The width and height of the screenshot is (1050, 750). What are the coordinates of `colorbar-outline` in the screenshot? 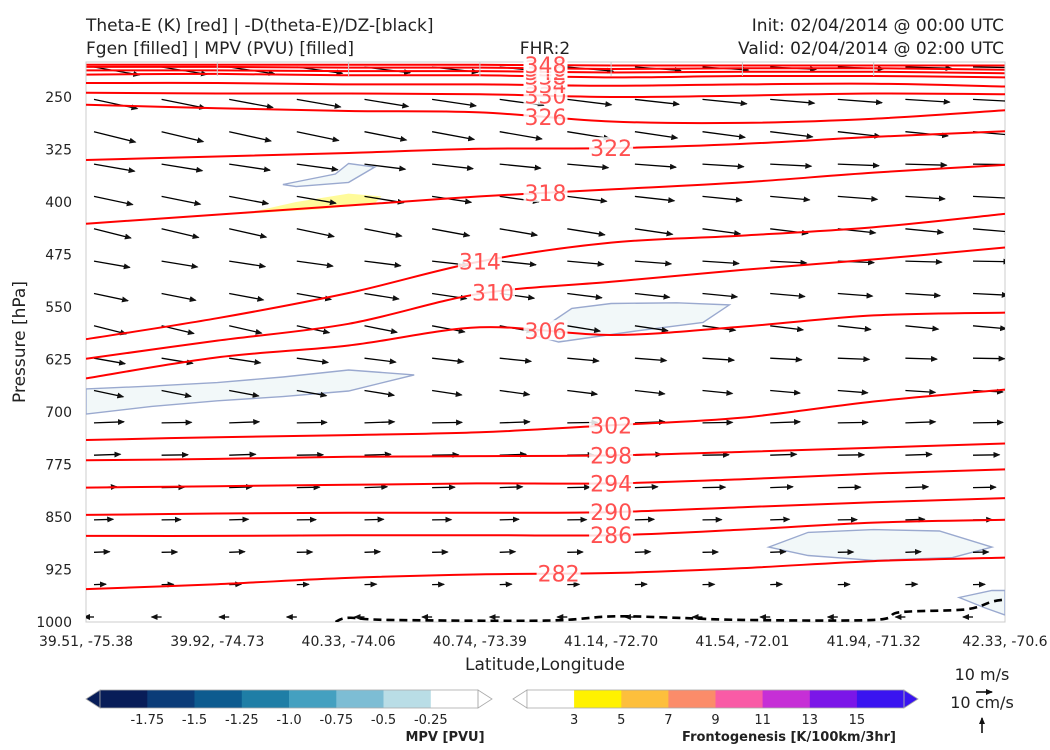 It's located at (715, 699).